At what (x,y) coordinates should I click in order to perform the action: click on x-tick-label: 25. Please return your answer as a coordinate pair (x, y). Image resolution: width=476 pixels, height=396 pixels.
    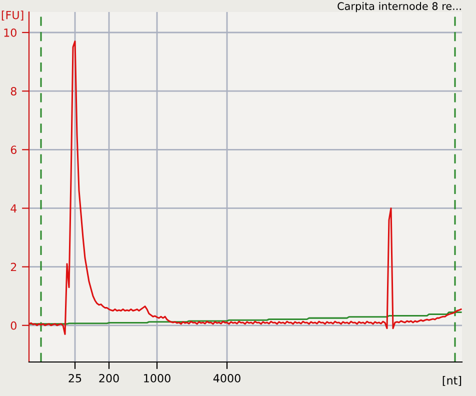
    Looking at the image, I should click on (75, 378).